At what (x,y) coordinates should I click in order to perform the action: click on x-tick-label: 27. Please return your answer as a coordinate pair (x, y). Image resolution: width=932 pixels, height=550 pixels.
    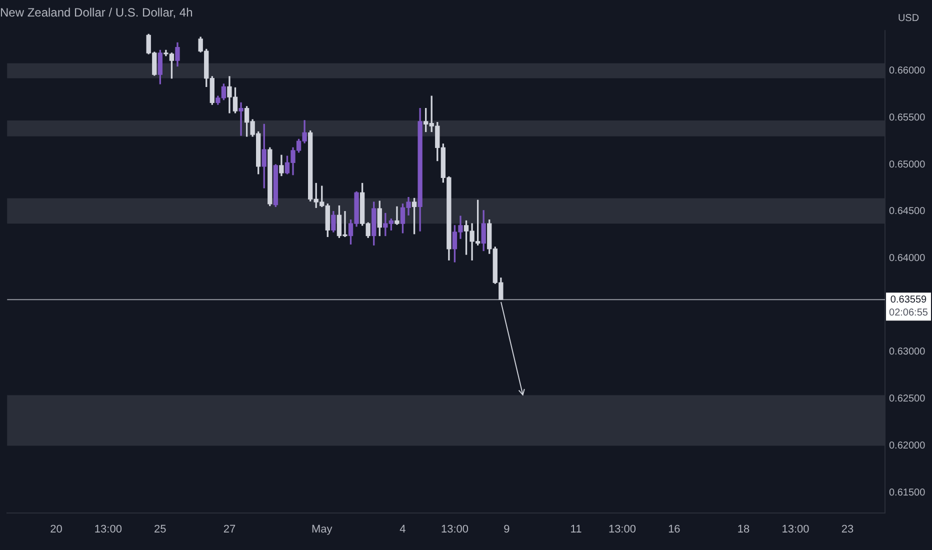
    Looking at the image, I should click on (229, 529).